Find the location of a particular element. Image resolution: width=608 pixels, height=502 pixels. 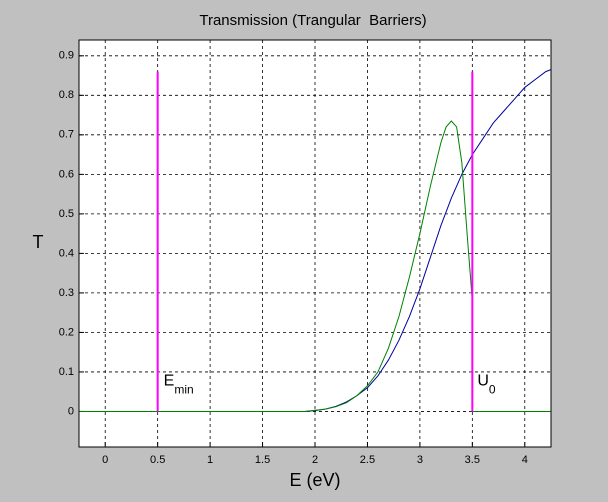

chart-title: Transmission (Trangular Barriers) is located at coordinates (312, 20).